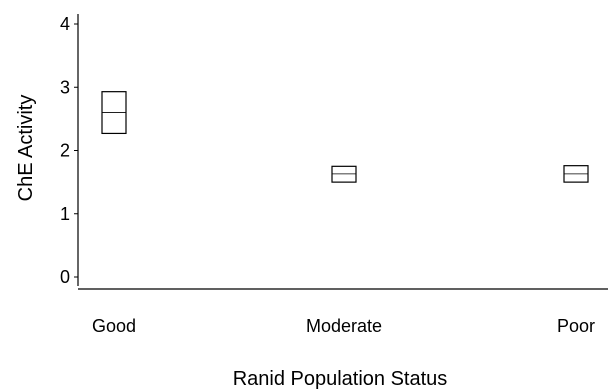  I want to click on x-tick-label-good: Good, so click(114, 326).